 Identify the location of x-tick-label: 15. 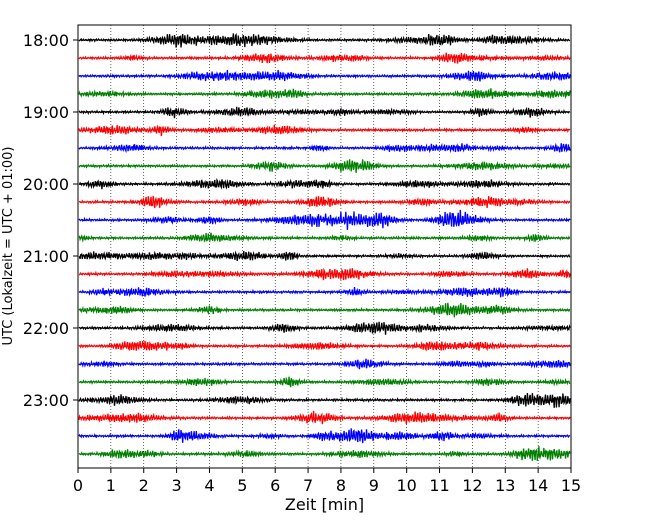
(571, 485).